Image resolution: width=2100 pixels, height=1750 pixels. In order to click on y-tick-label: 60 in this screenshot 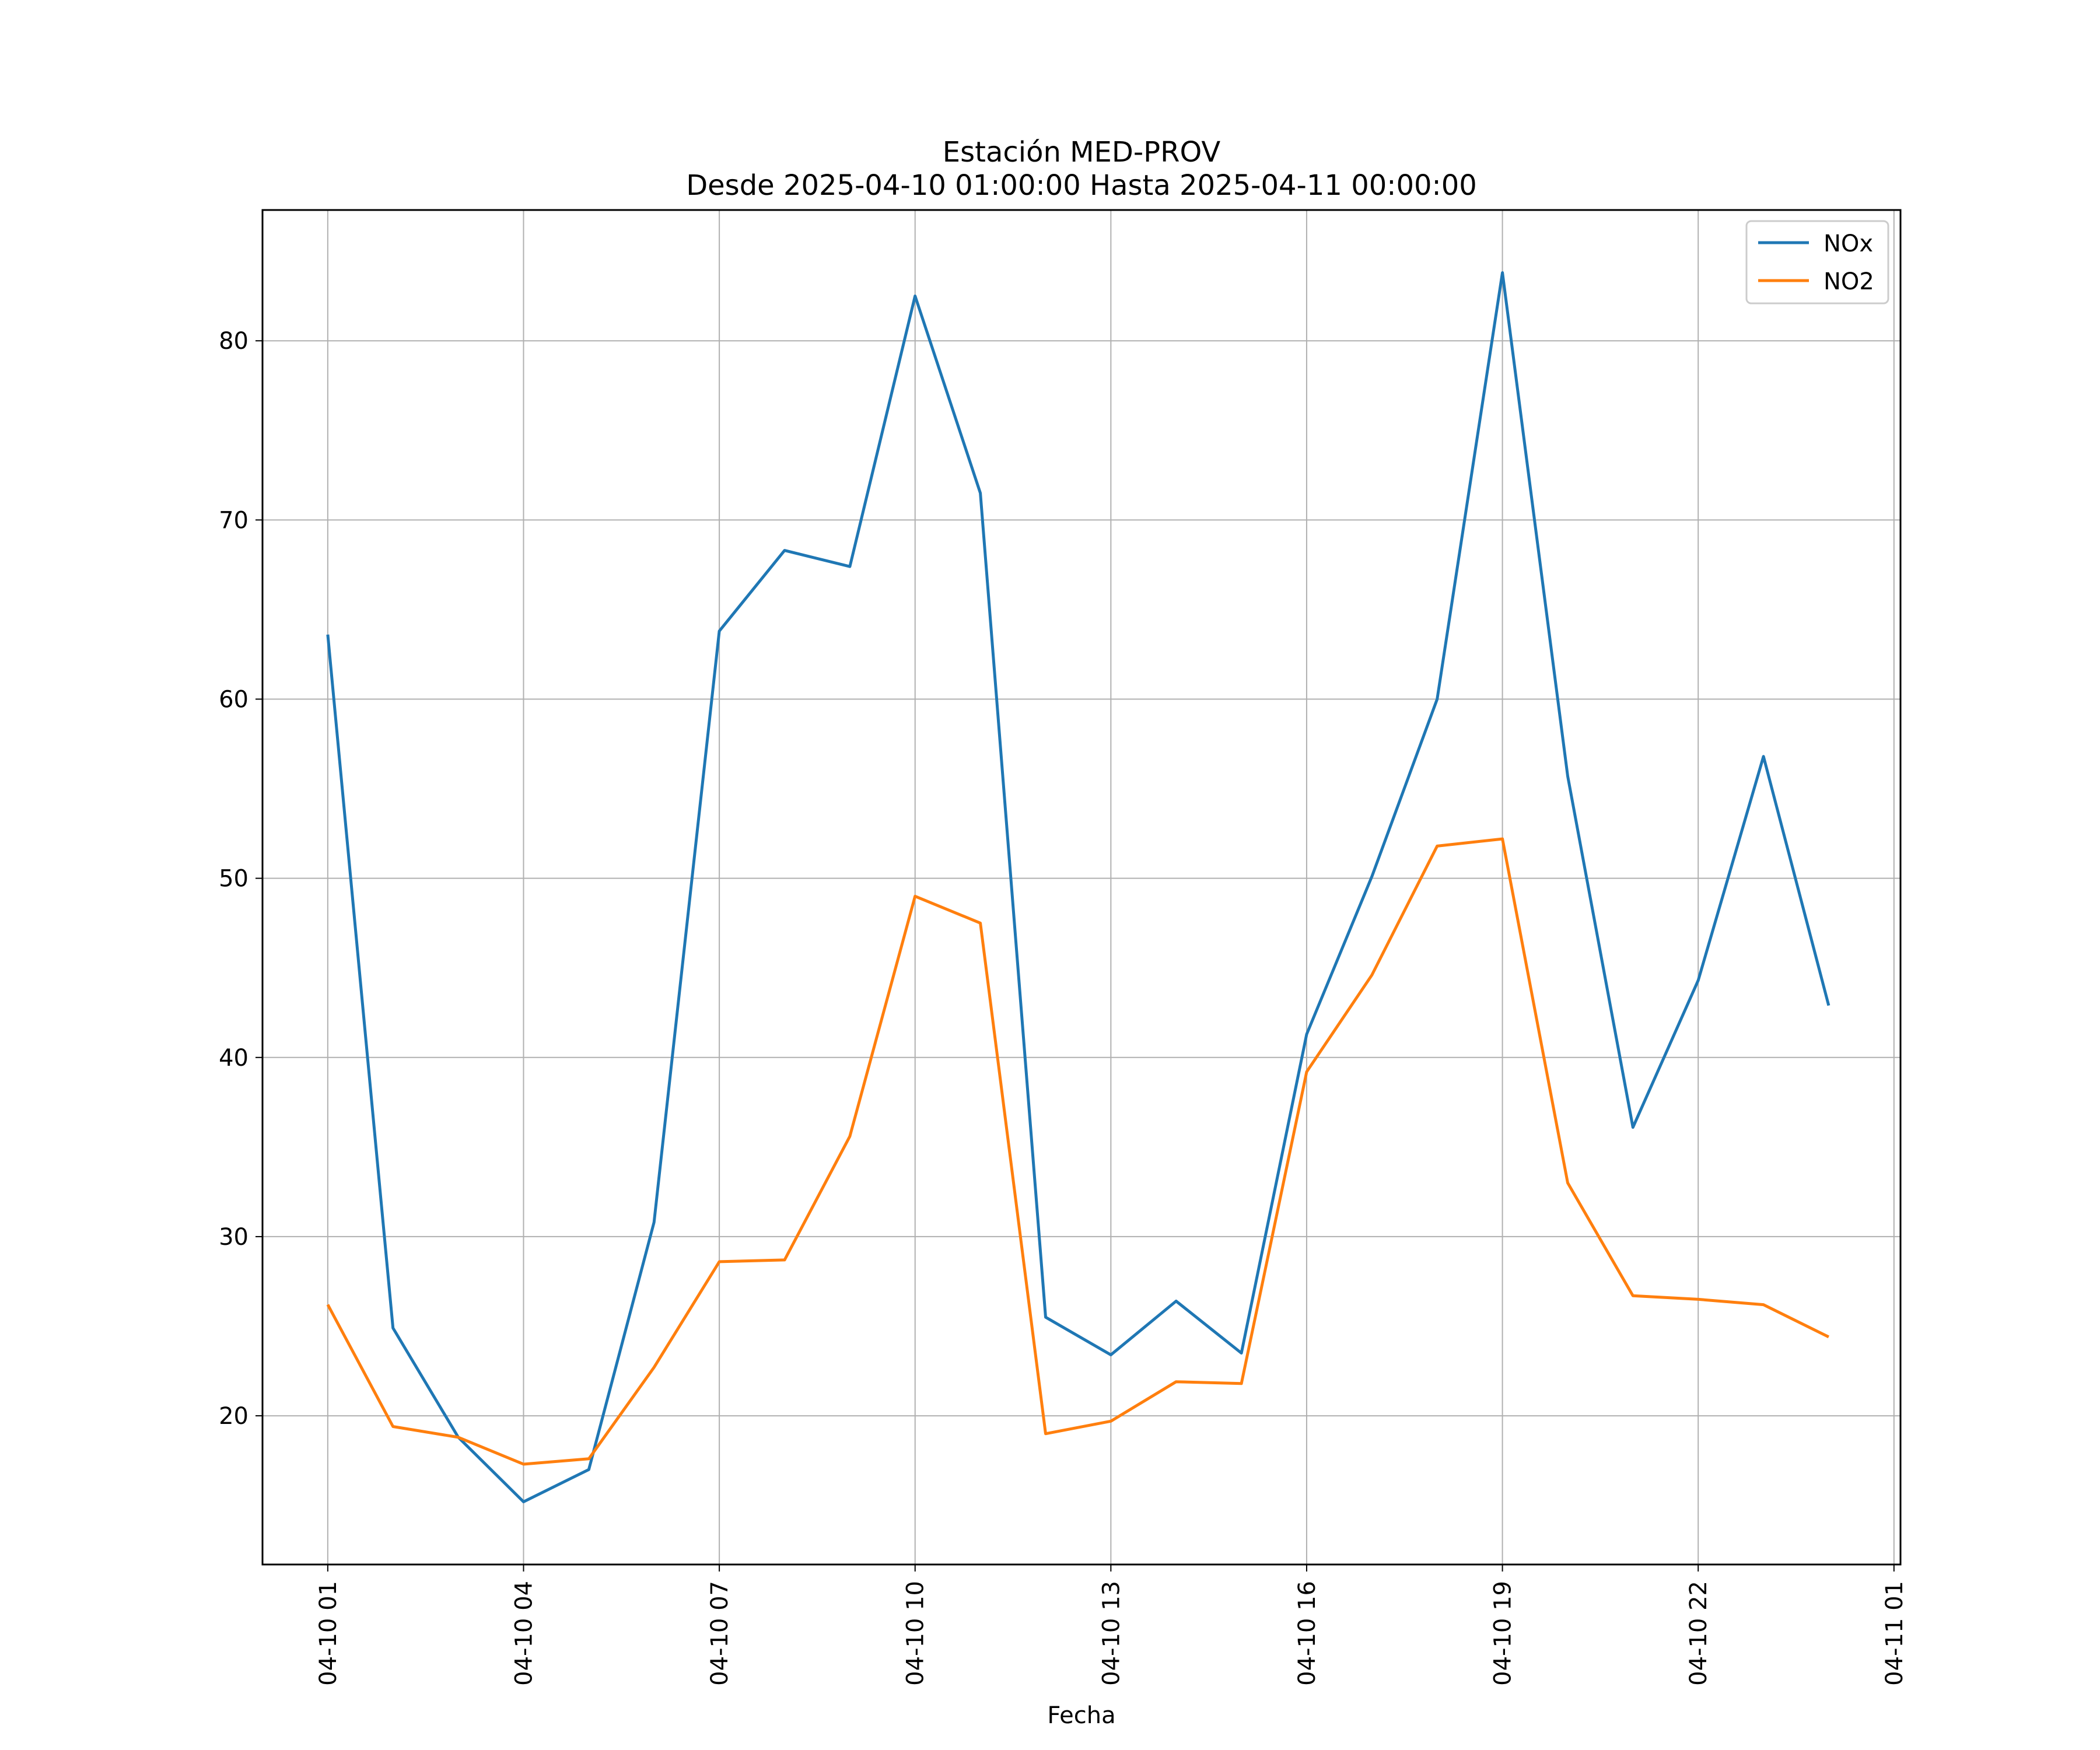, I will do `click(234, 700)`.